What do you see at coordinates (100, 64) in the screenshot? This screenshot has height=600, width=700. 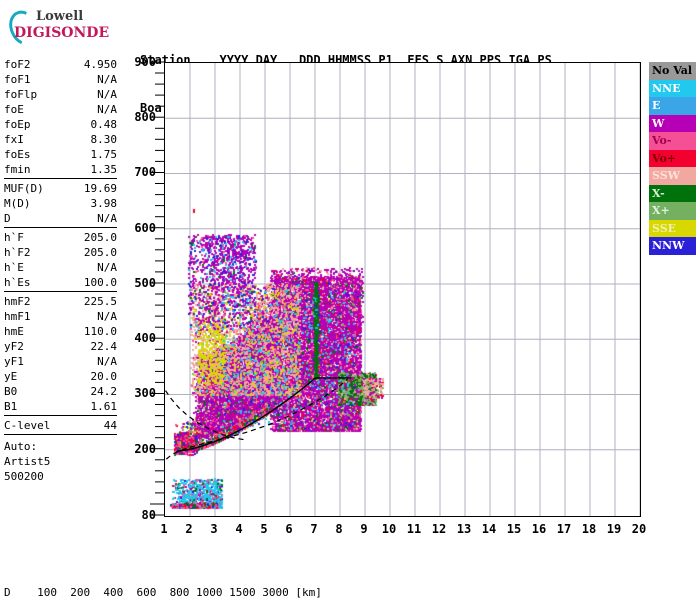 I see `param-value: 4.950` at bounding box center [100, 64].